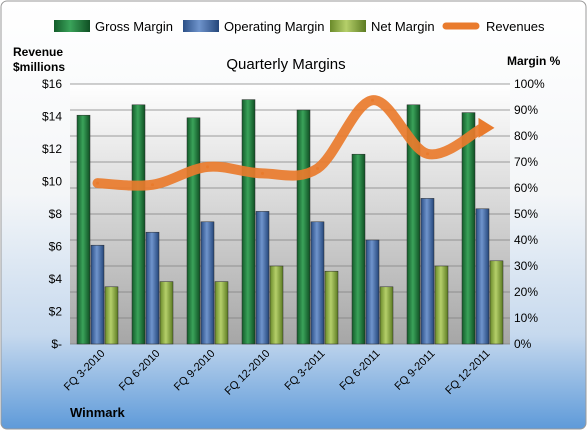 The width and height of the screenshot is (587, 430). What do you see at coordinates (201, 26) in the screenshot?
I see `legend-swatch-operating-margin` at bounding box center [201, 26].